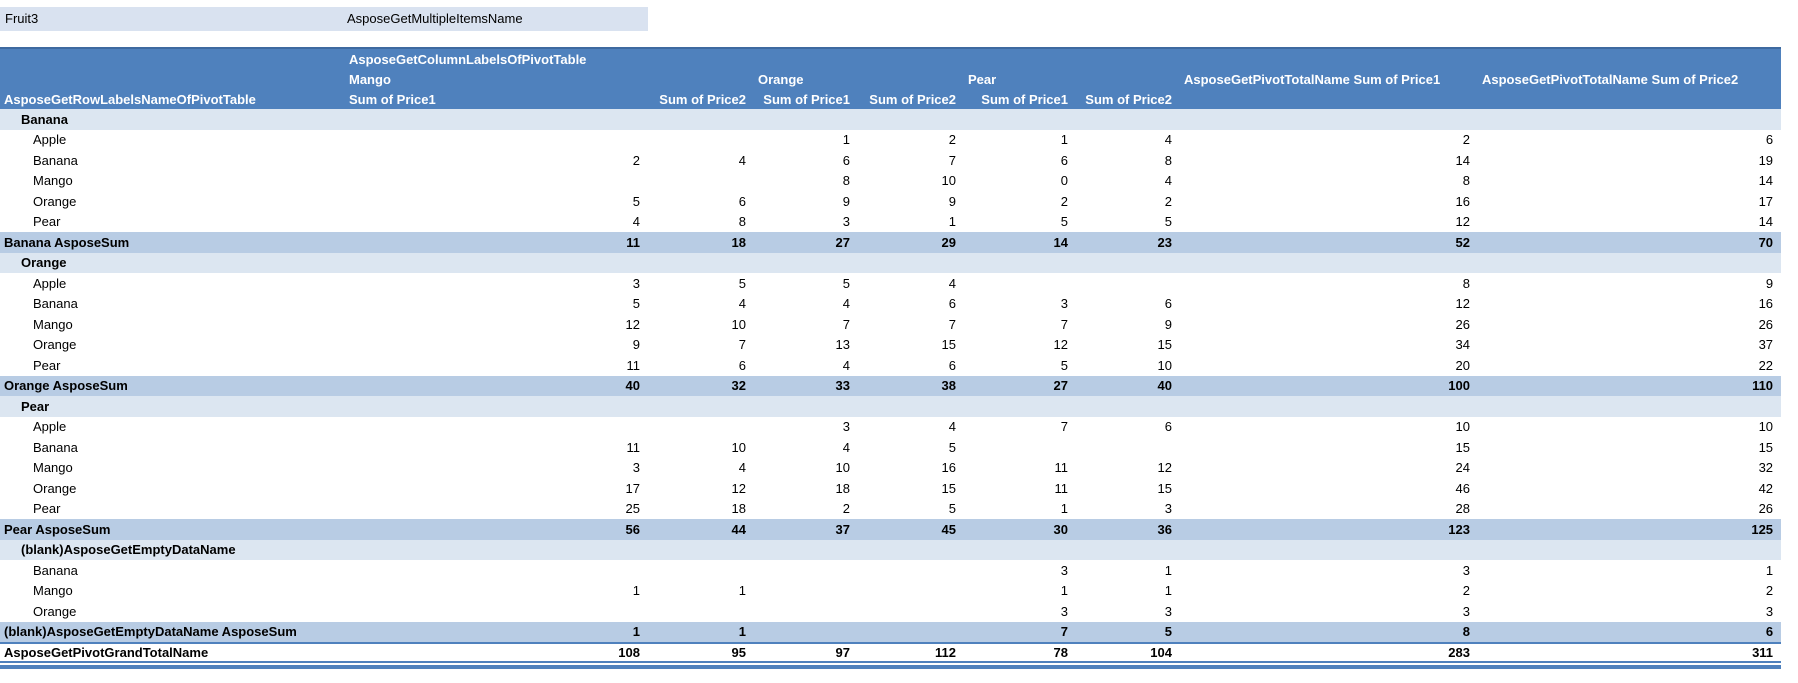 The height and width of the screenshot is (683, 1798). What do you see at coordinates (891, 549) in the screenshot?
I see `pivot-row-group: (blank)AsposeGetEmptyDataName` at bounding box center [891, 549].